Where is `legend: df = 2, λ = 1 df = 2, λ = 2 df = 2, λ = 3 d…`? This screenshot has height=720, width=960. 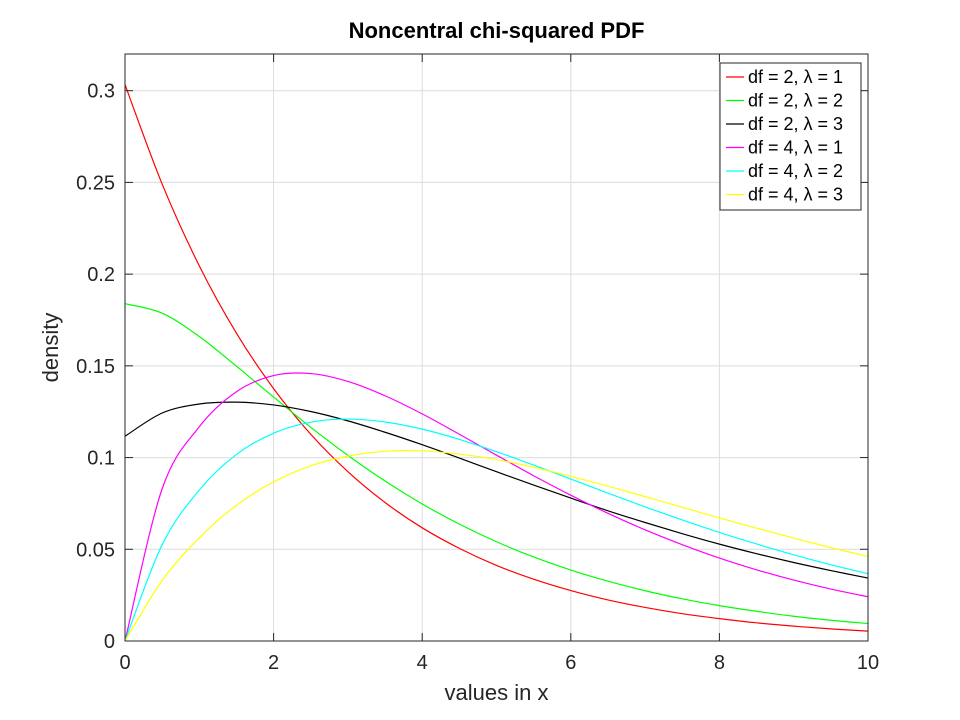
legend: df = 2, λ = 1 df = 2, λ = 2 df = 2, λ = 3 d… is located at coordinates (790, 136).